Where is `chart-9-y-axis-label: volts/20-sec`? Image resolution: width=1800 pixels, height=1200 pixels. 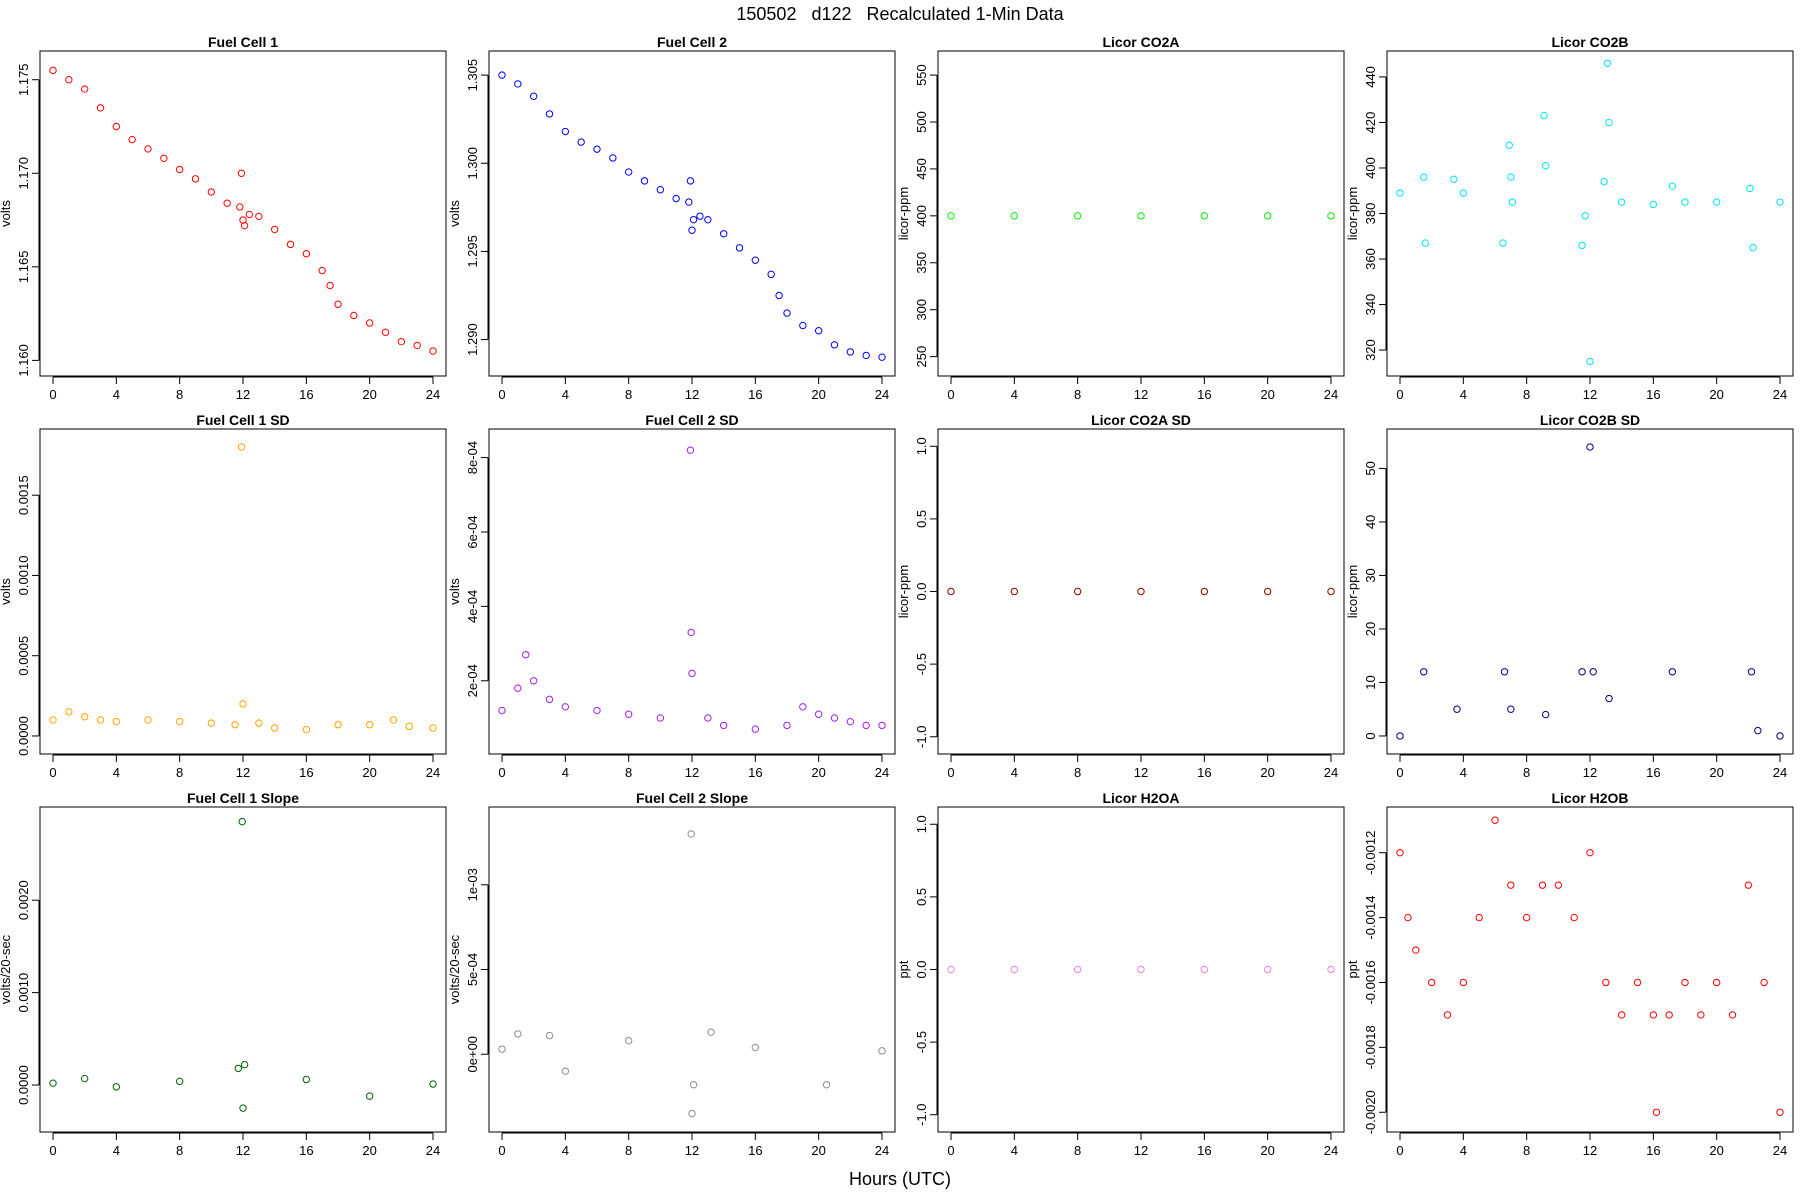
chart-9-y-axis-label: volts/20-sec is located at coordinates (6, 969).